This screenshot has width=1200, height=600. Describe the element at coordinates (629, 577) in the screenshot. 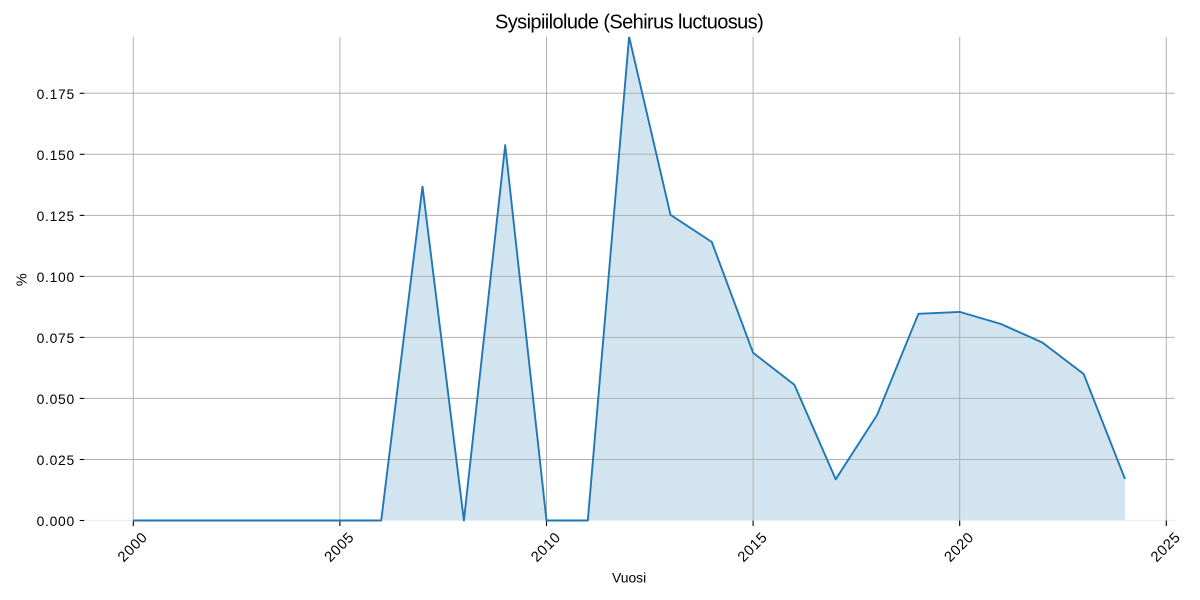

I see `svg-text: Vuosi` at that location.